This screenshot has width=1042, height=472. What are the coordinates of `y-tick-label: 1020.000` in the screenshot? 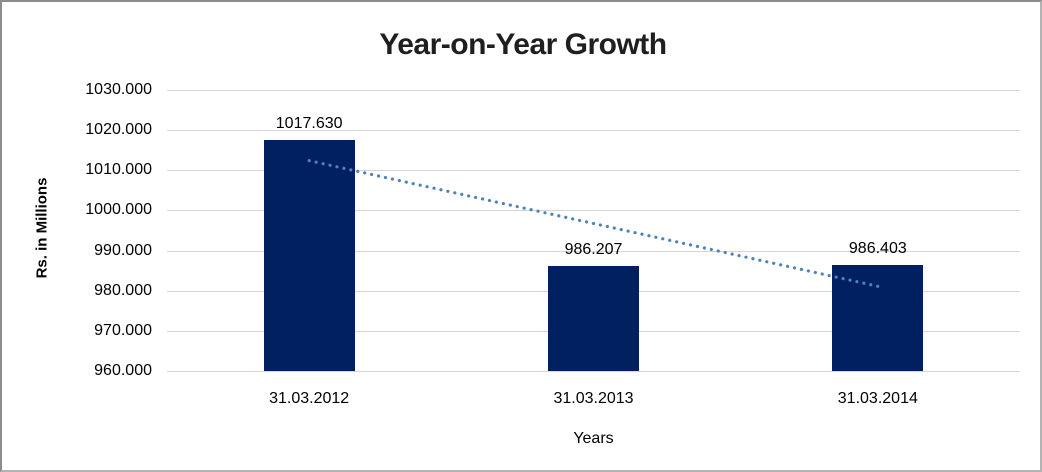 It's located at (118, 130).